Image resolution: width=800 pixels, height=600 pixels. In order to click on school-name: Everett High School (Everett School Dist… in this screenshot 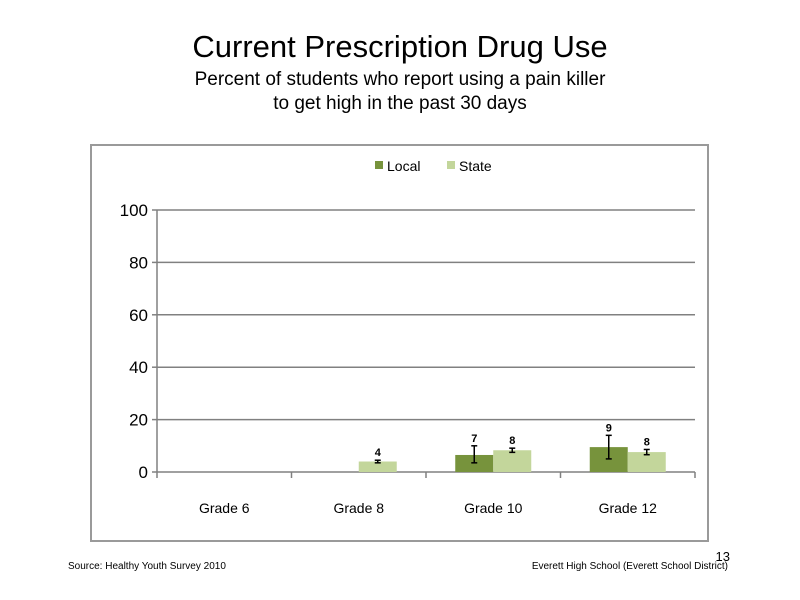, I will do `click(629, 566)`.